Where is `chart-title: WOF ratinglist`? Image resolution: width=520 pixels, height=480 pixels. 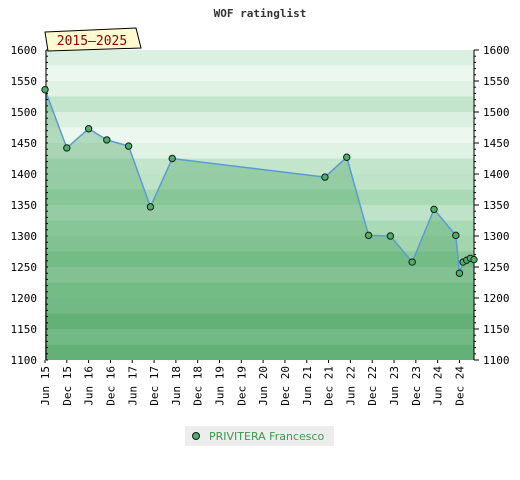
chart-title: WOF ratinglist is located at coordinates (260, 13).